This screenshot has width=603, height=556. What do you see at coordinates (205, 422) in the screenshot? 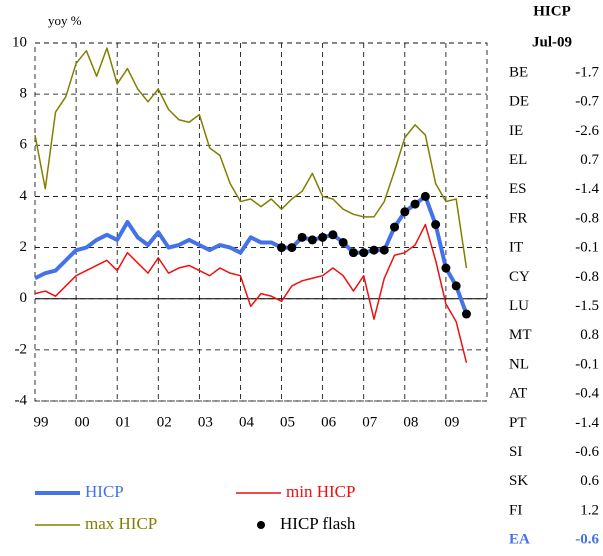
I see `x-tick-label: 03` at bounding box center [205, 422].